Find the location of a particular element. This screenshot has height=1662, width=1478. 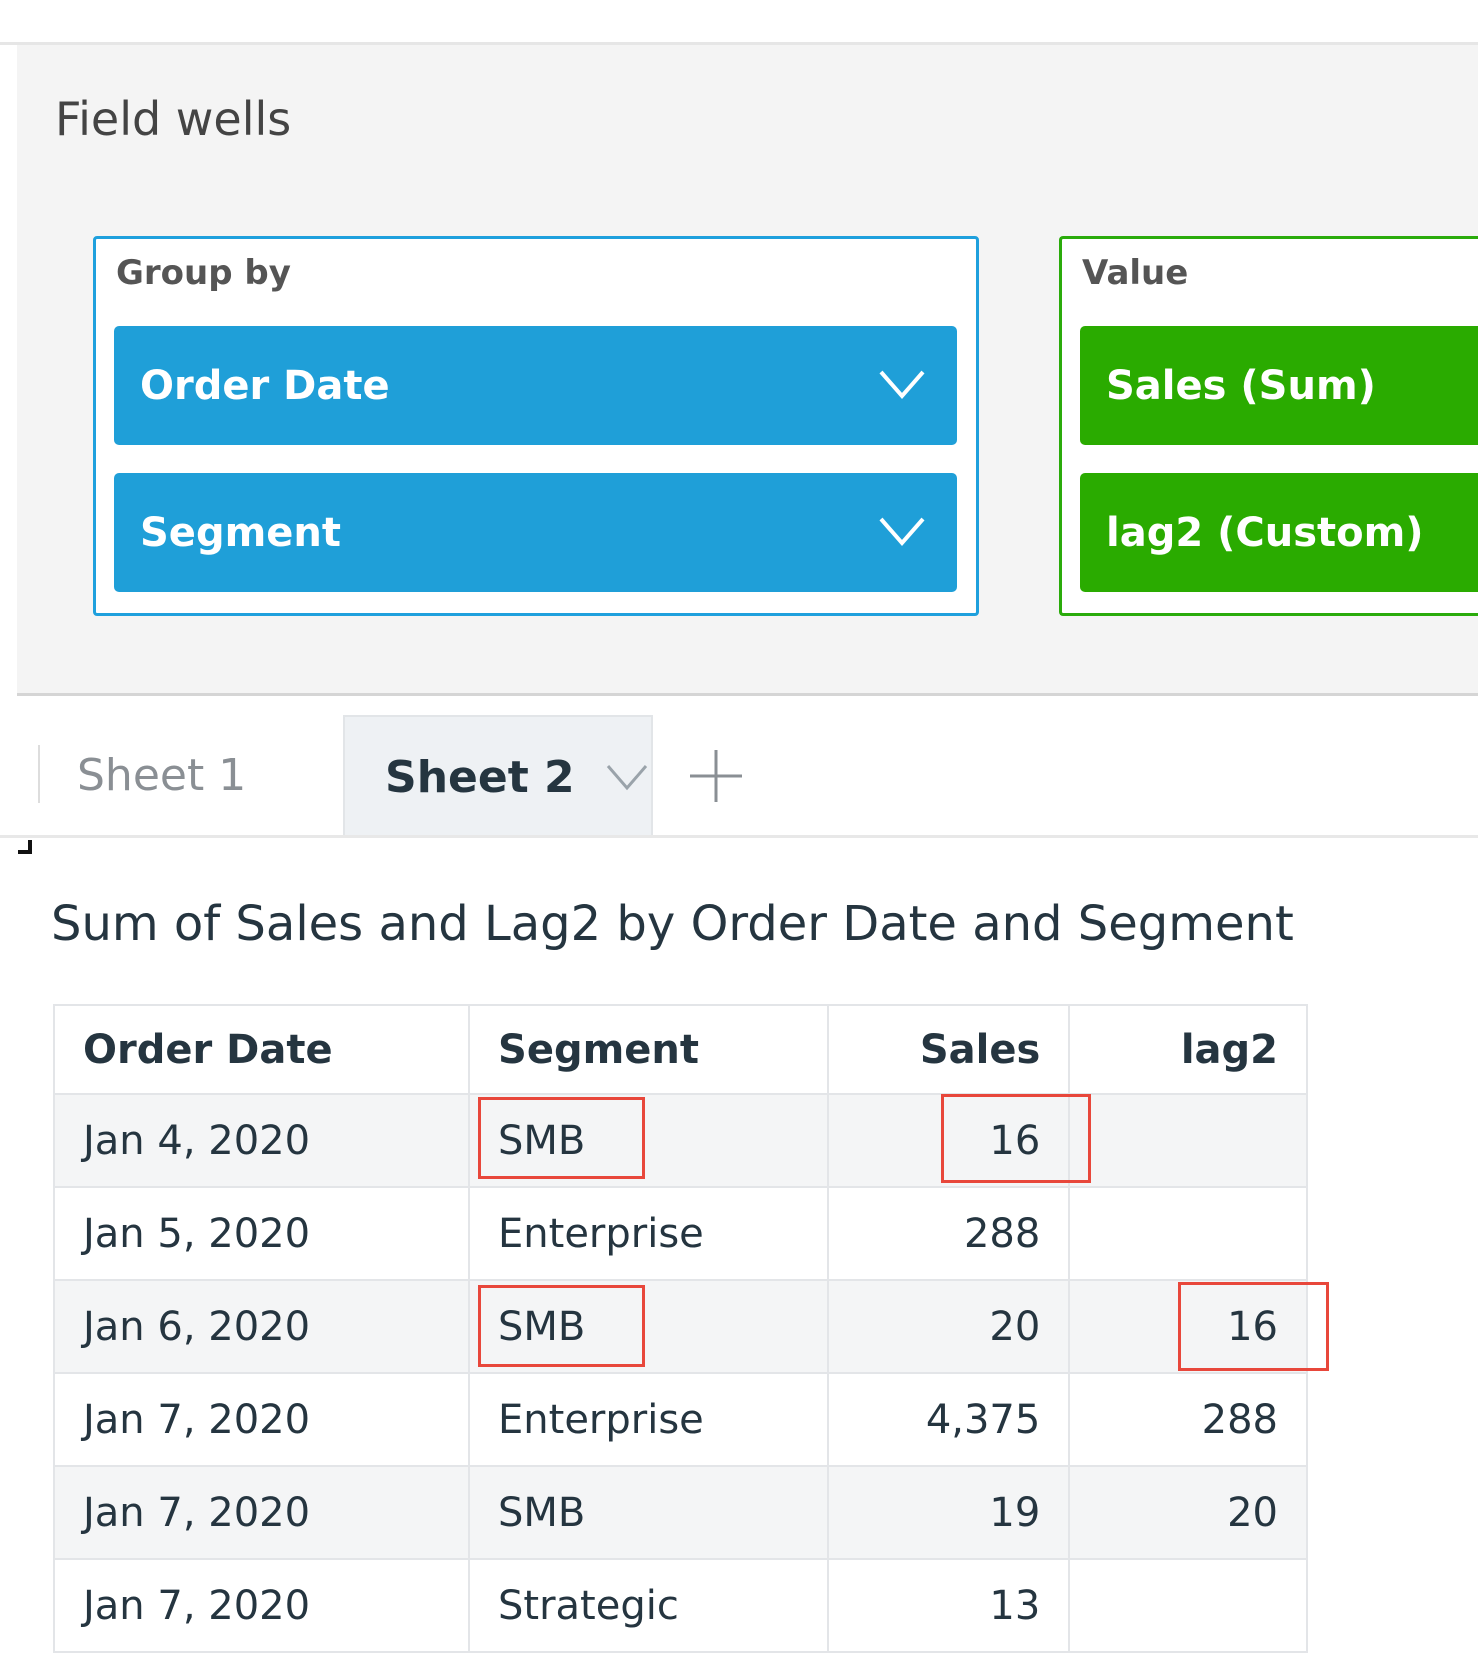

table-row: Jan 5, 2020 Enterprise 288 is located at coordinates (680, 1233).